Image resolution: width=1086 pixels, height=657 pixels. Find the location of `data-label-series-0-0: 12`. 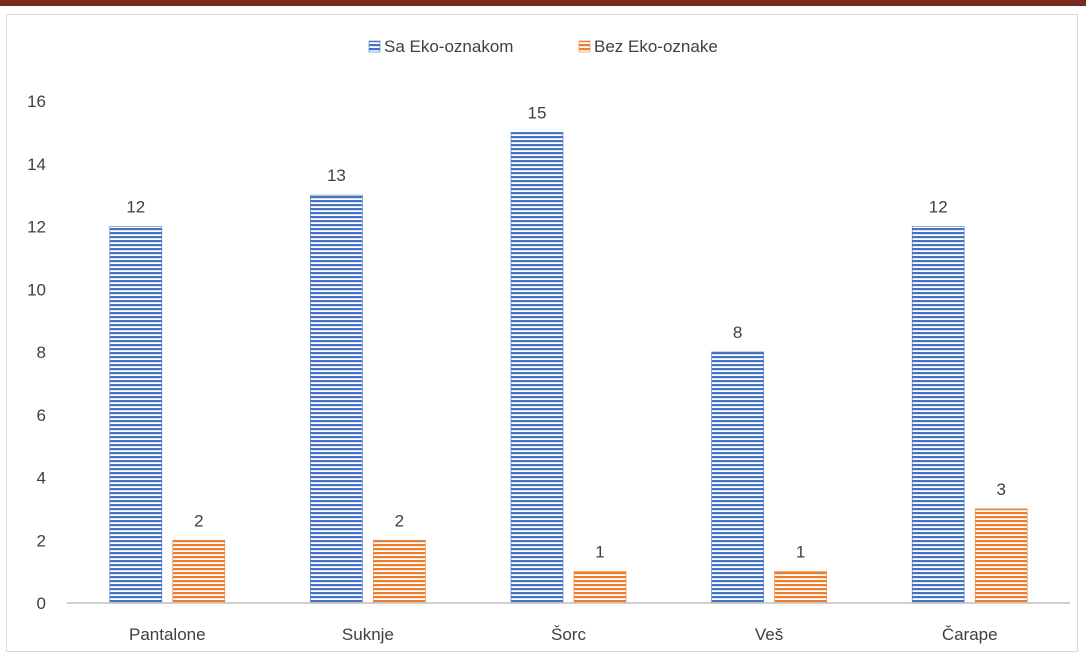

data-label-series-0-0: 12 is located at coordinates (135, 207).